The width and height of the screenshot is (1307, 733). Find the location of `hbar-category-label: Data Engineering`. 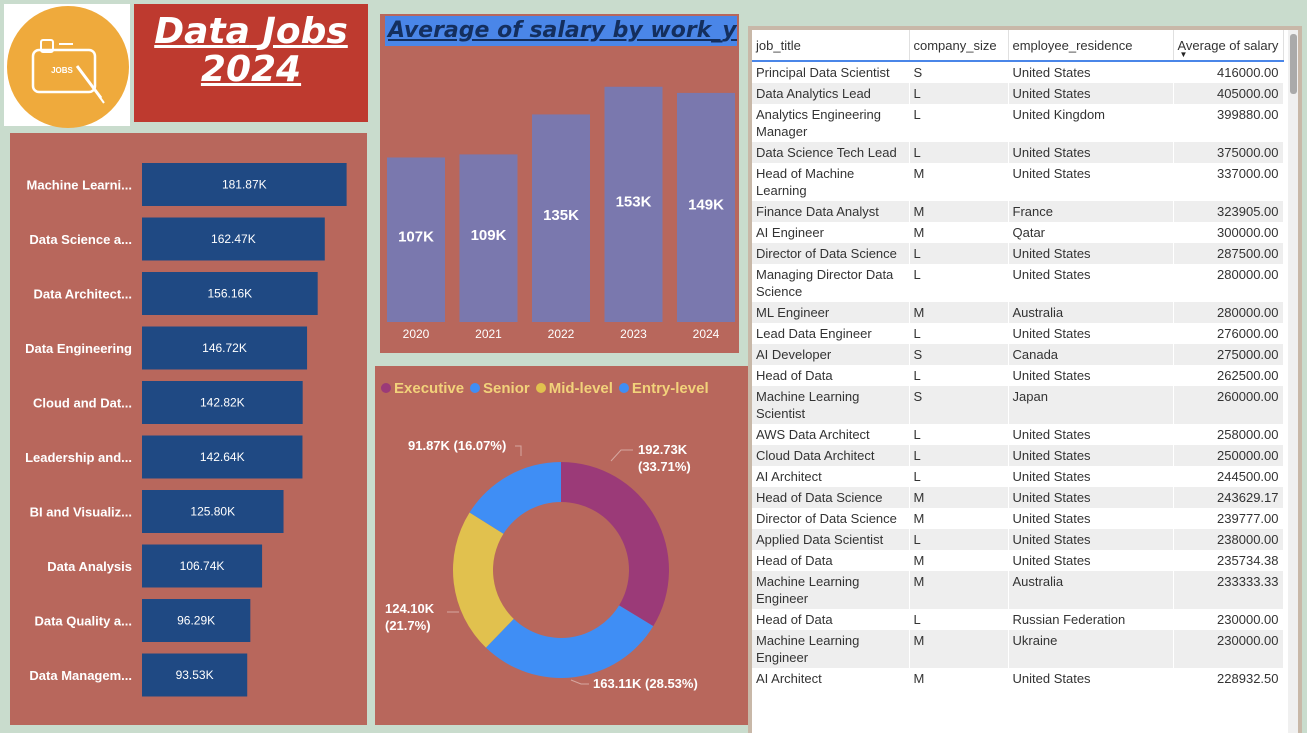

hbar-category-label: Data Engineering is located at coordinates (78, 348).